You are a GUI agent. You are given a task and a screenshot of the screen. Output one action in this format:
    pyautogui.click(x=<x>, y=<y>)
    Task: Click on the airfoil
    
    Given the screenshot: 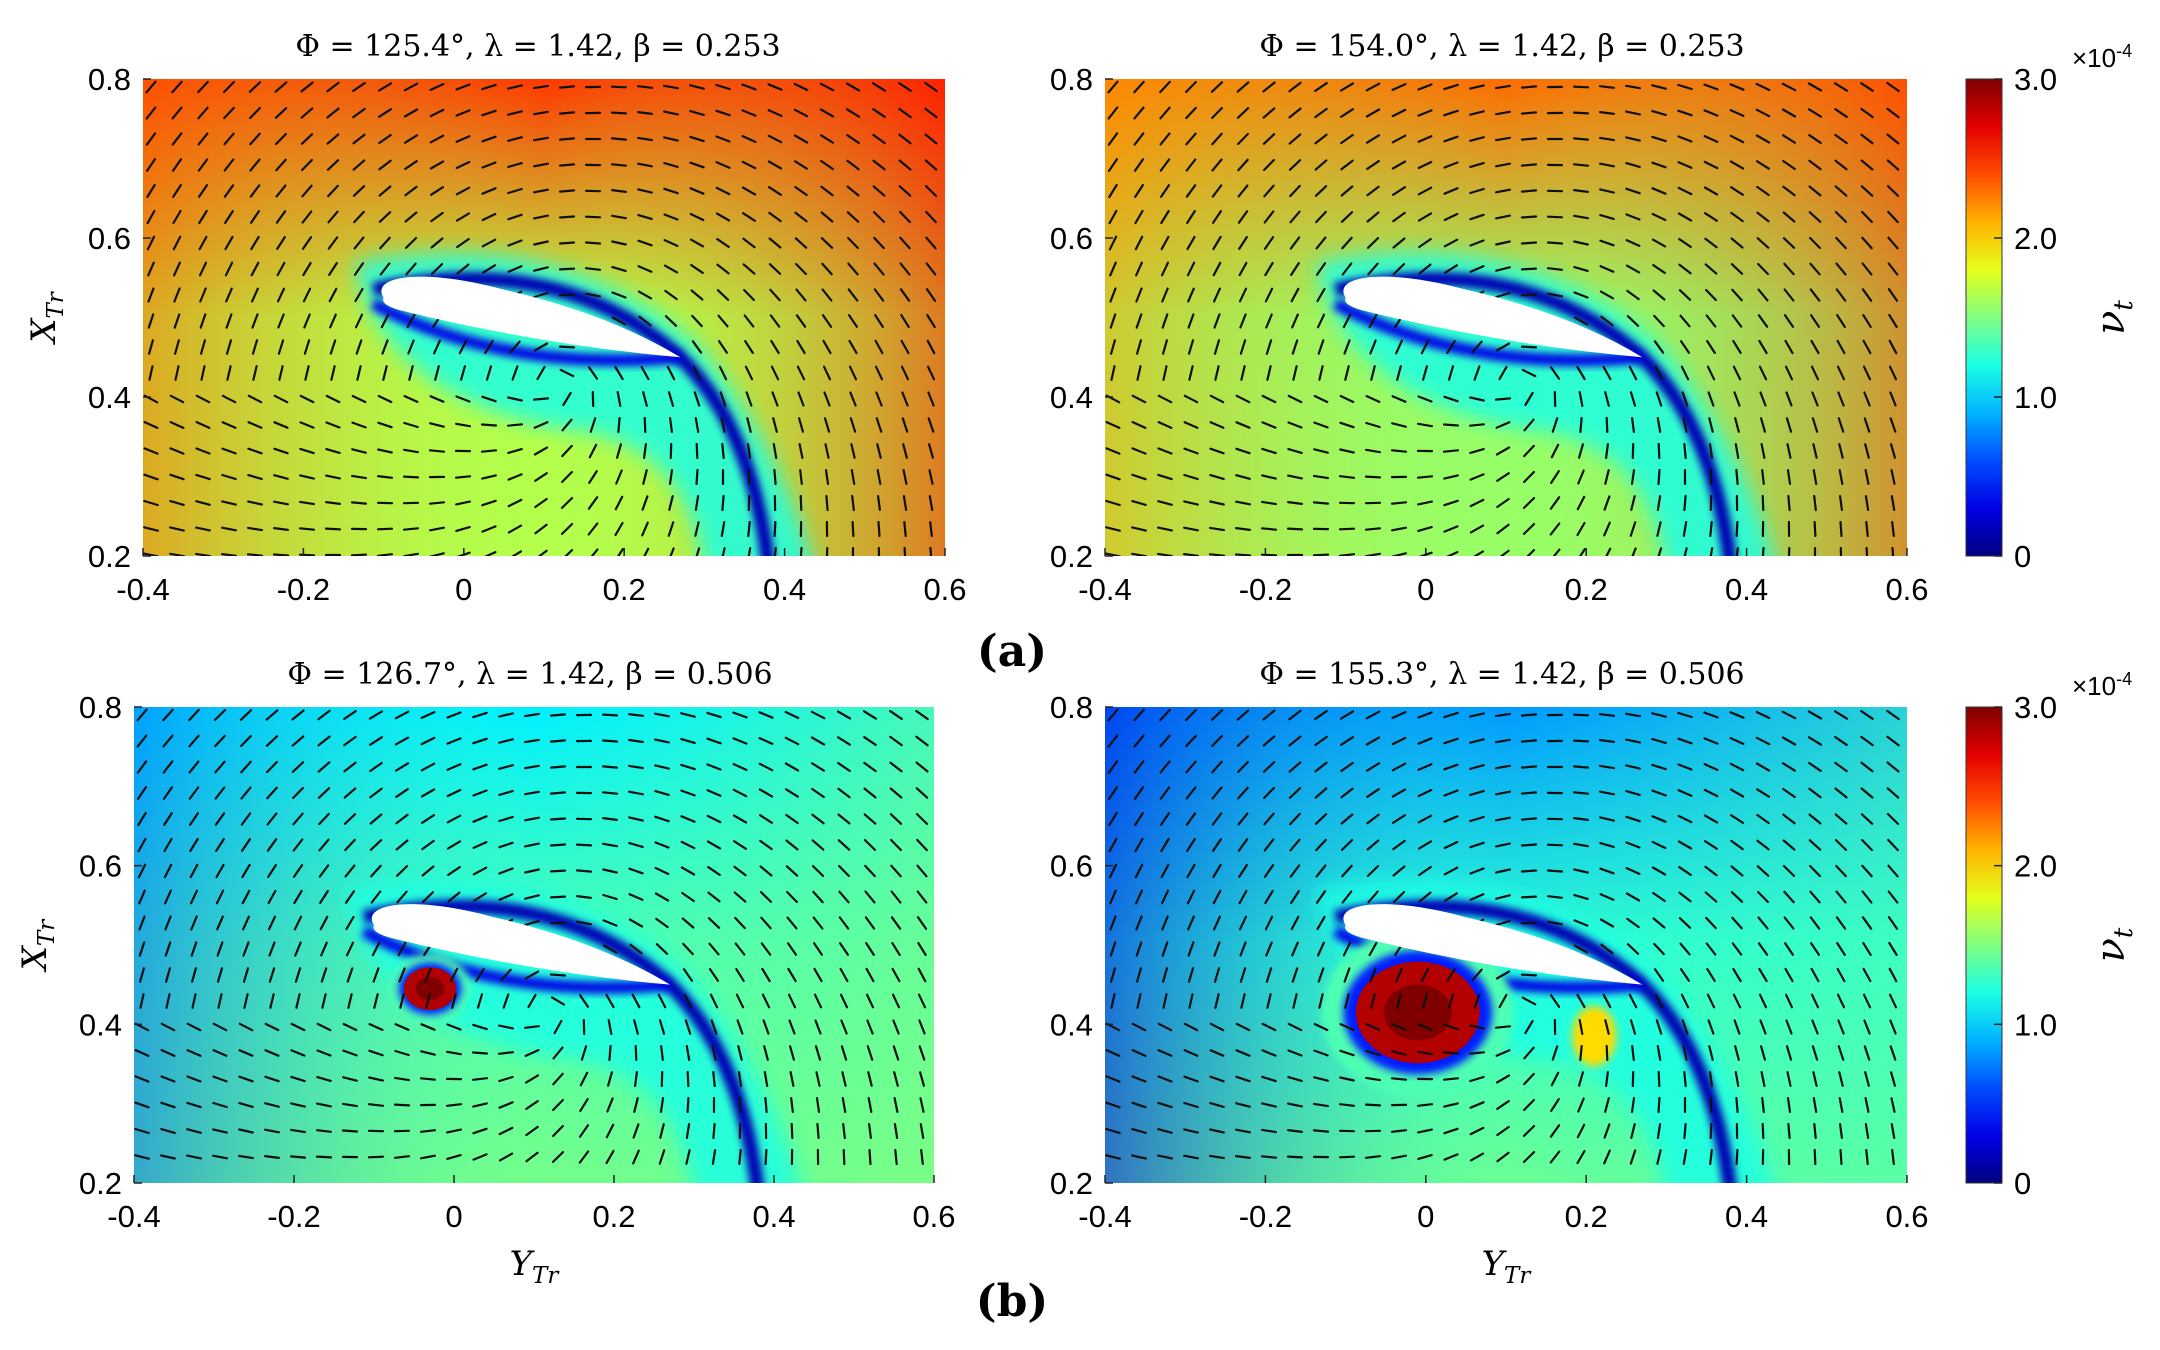 What is the action you would take?
    pyautogui.click(x=1493, y=317)
    